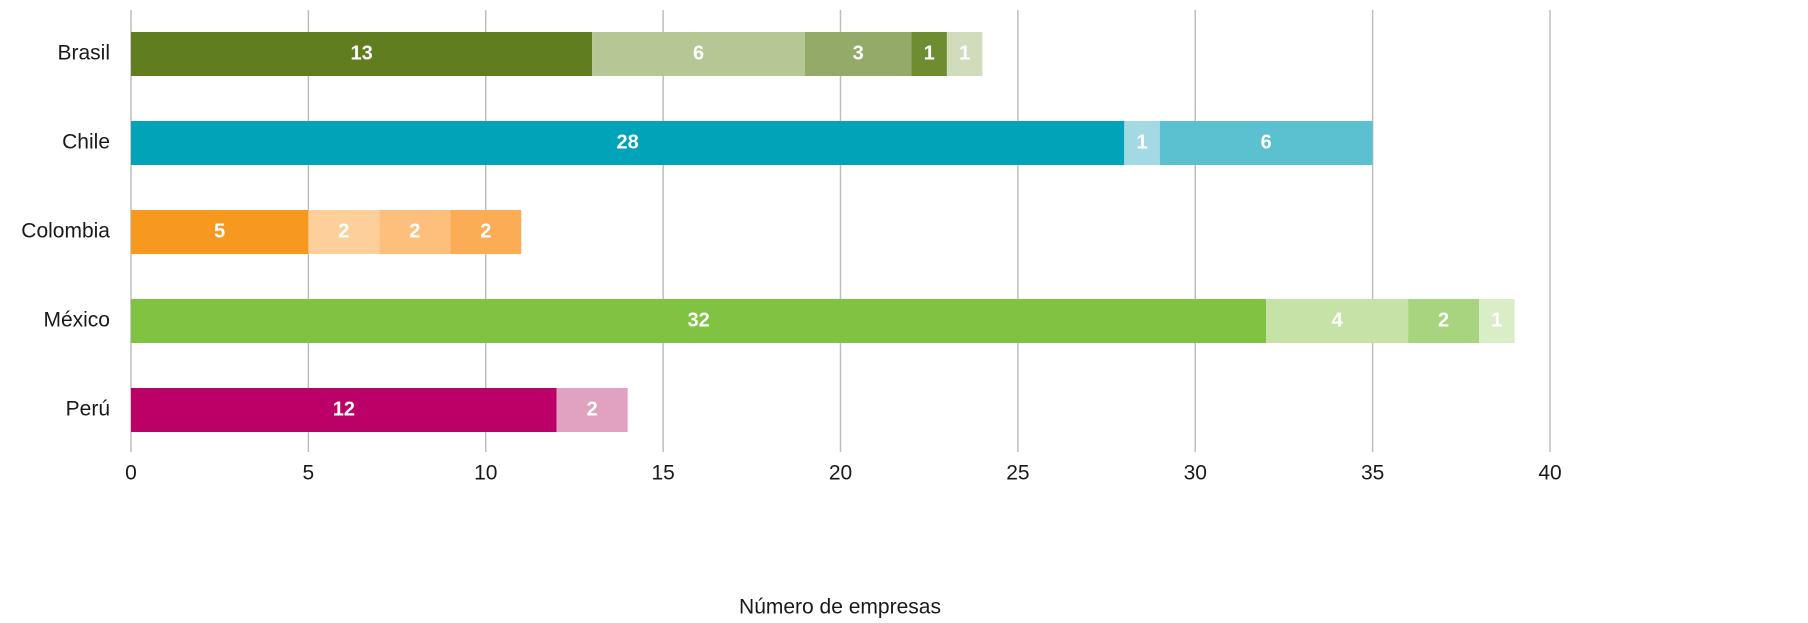 The height and width of the screenshot is (623, 1808). I want to click on value-label: 13, so click(361, 53).